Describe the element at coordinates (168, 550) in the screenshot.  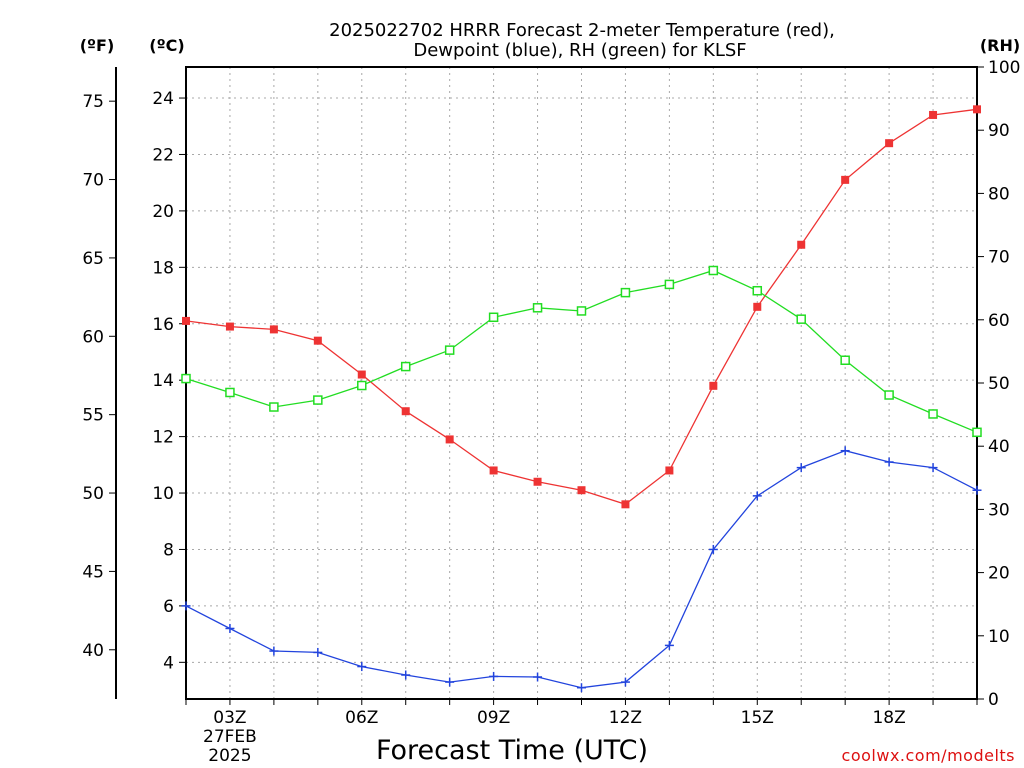
I see `celsius-tick-label: 8` at that location.